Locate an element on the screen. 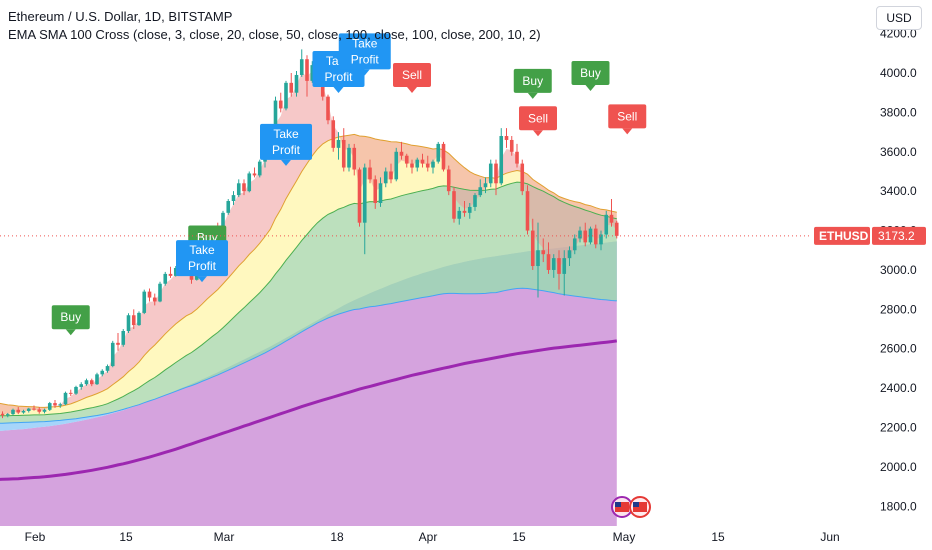 This screenshot has height=550, width=932. symbol-label: ETHUSD is located at coordinates (844, 236).